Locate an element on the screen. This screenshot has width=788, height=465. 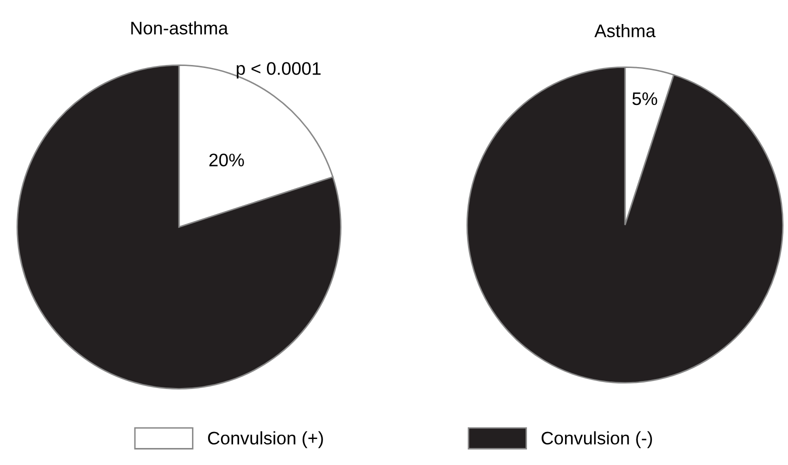
legend-label: Convulsion (+) is located at coordinates (265, 439).